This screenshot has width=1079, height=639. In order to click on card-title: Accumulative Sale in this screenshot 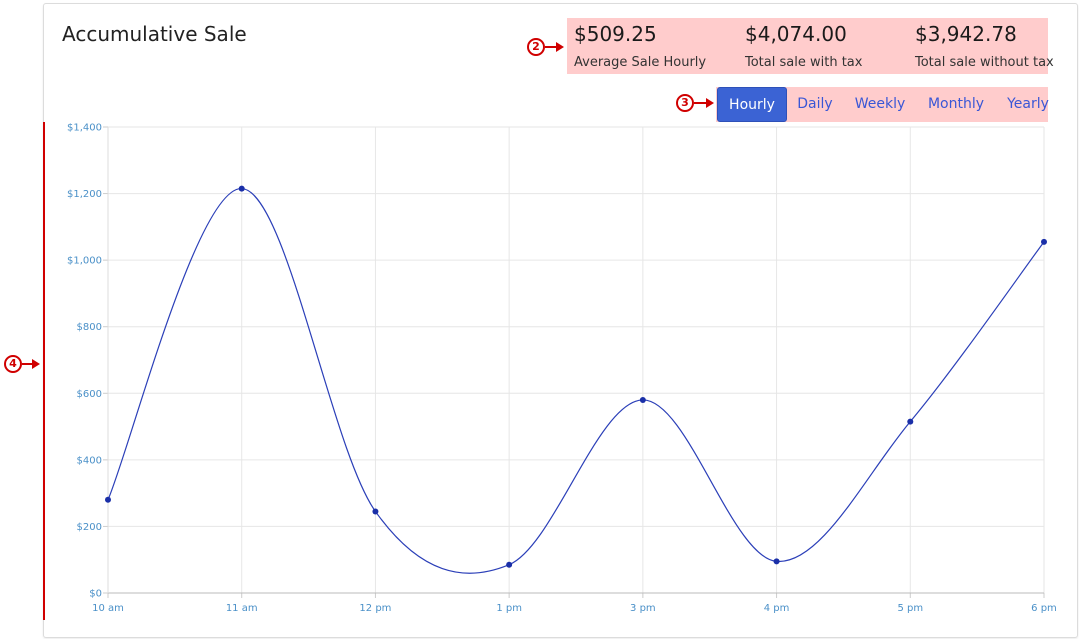, I will do `click(154, 34)`.